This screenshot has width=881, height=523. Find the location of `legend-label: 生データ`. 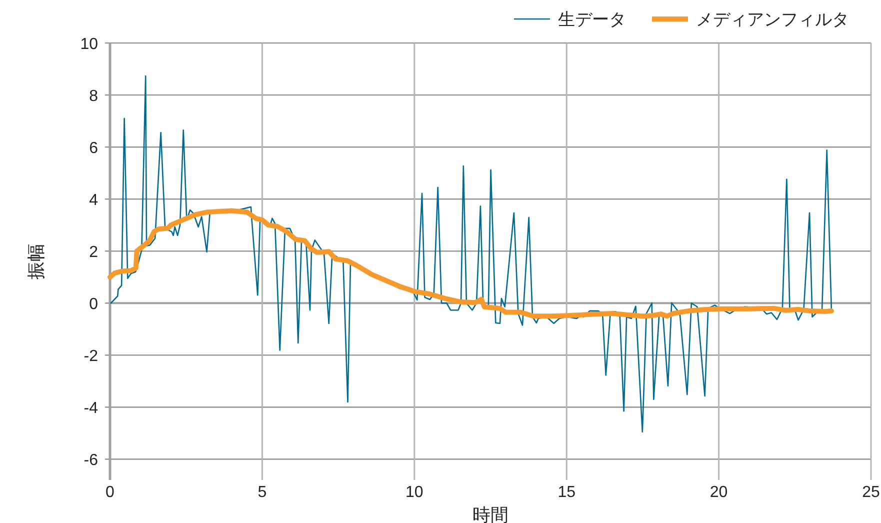

legend-label: 生データ is located at coordinates (592, 19).